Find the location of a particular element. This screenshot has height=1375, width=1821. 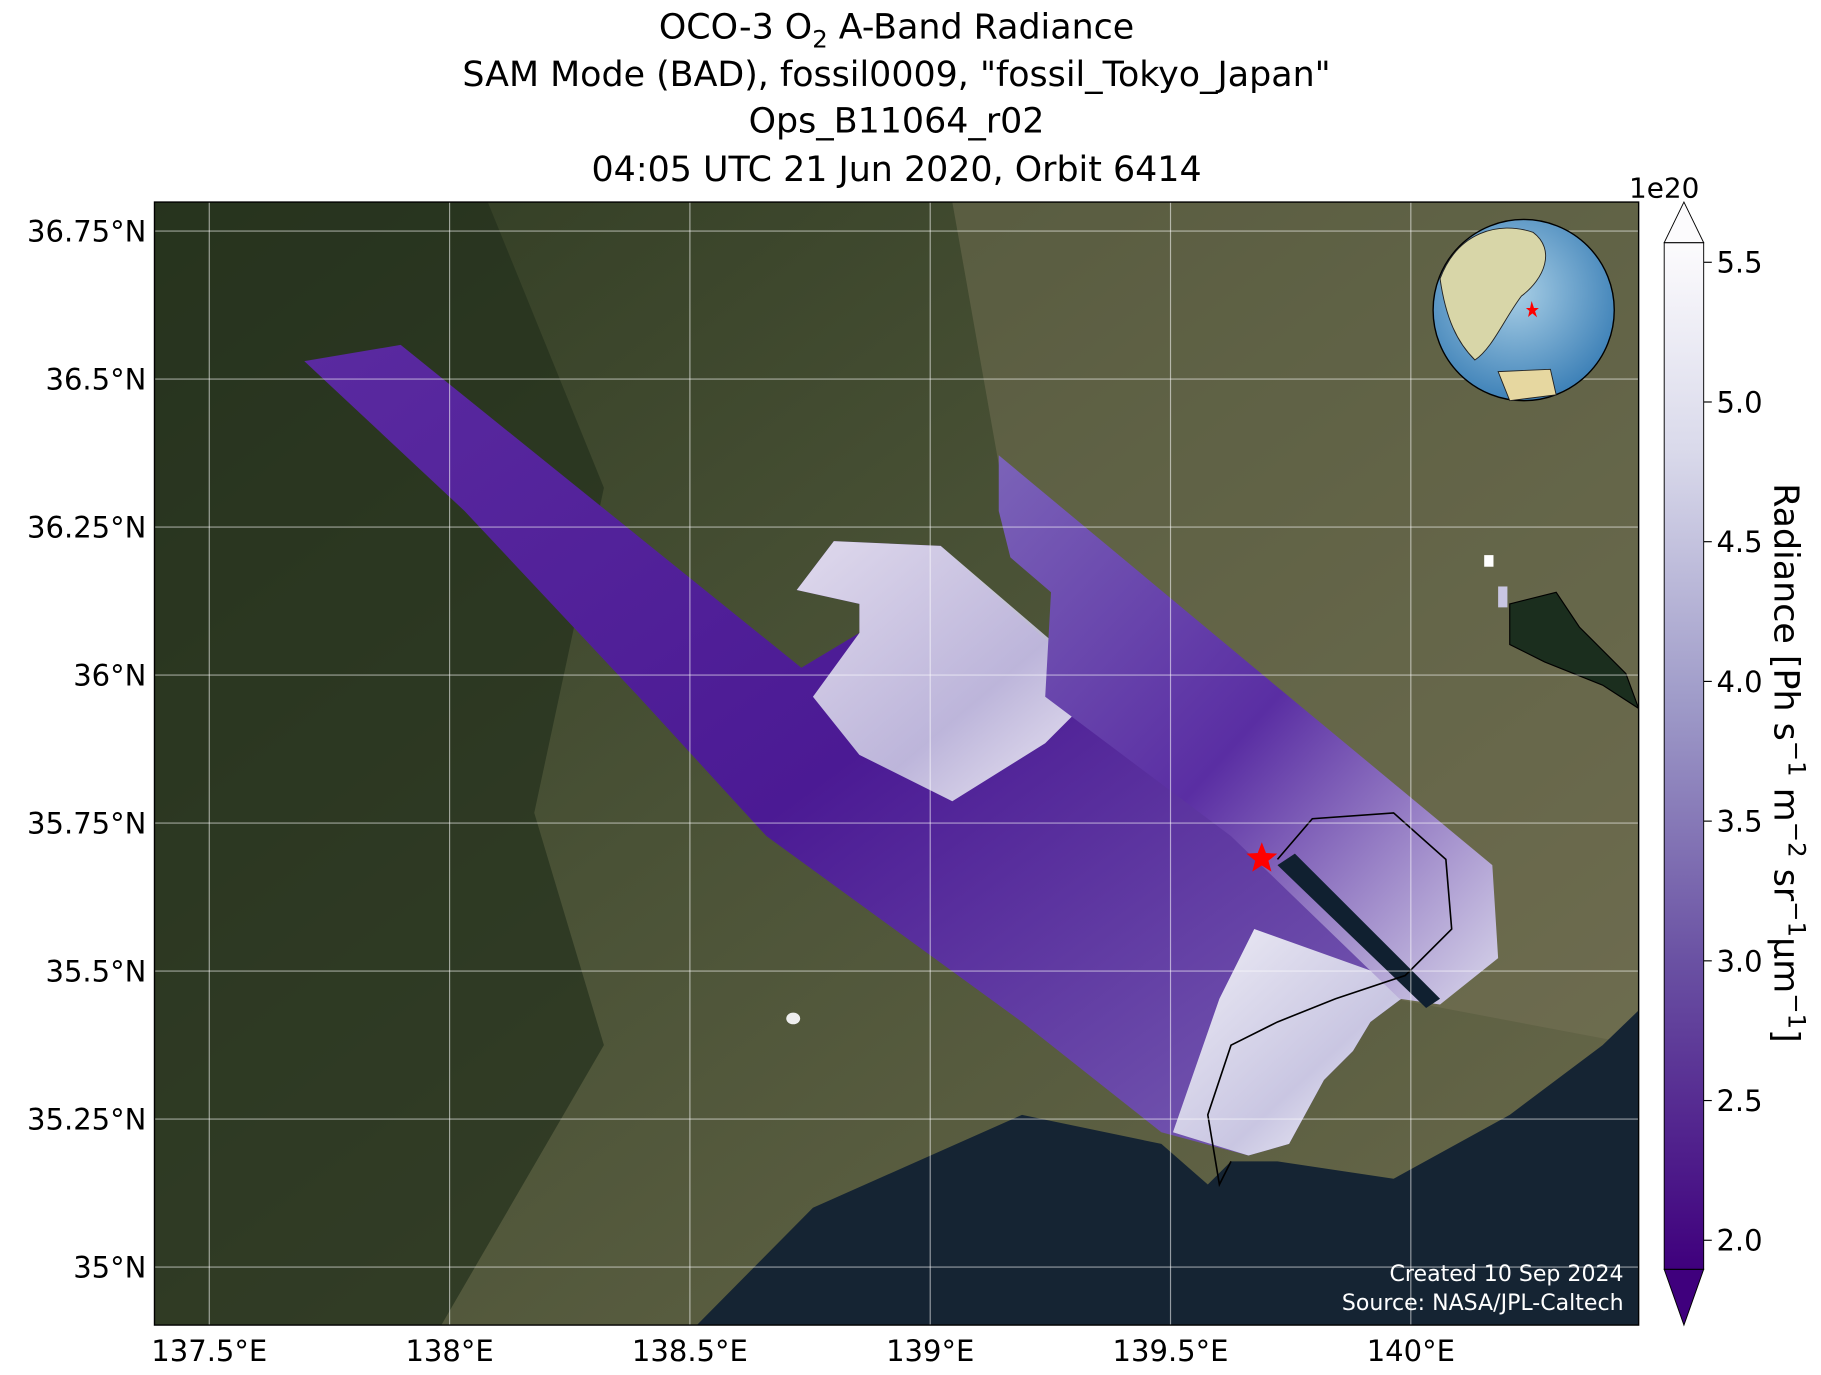

y-tick-label: 35.25°N is located at coordinates (86, 1120).